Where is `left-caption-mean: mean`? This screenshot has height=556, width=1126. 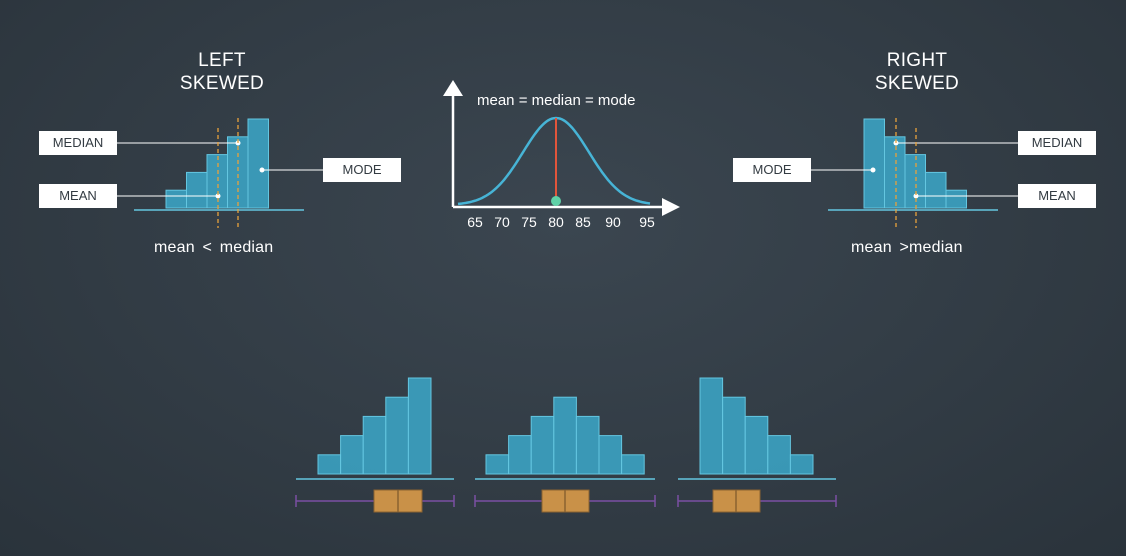 left-caption-mean: mean is located at coordinates (174, 247).